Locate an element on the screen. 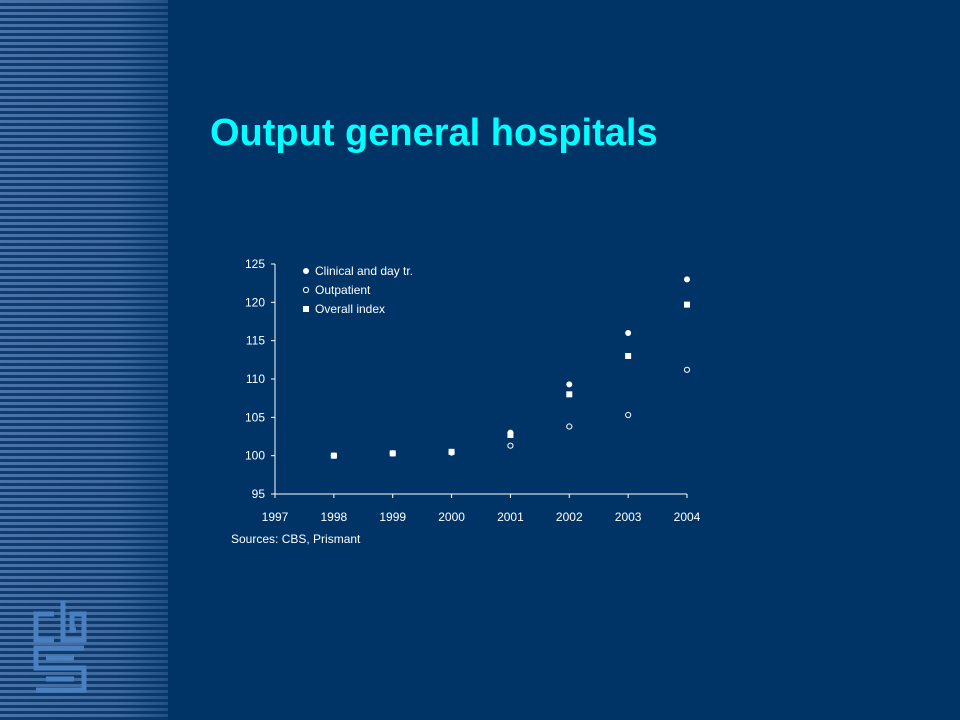 Image resolution: width=960 pixels, height=720 pixels. x-tick-label: 1999 is located at coordinates (392, 517).